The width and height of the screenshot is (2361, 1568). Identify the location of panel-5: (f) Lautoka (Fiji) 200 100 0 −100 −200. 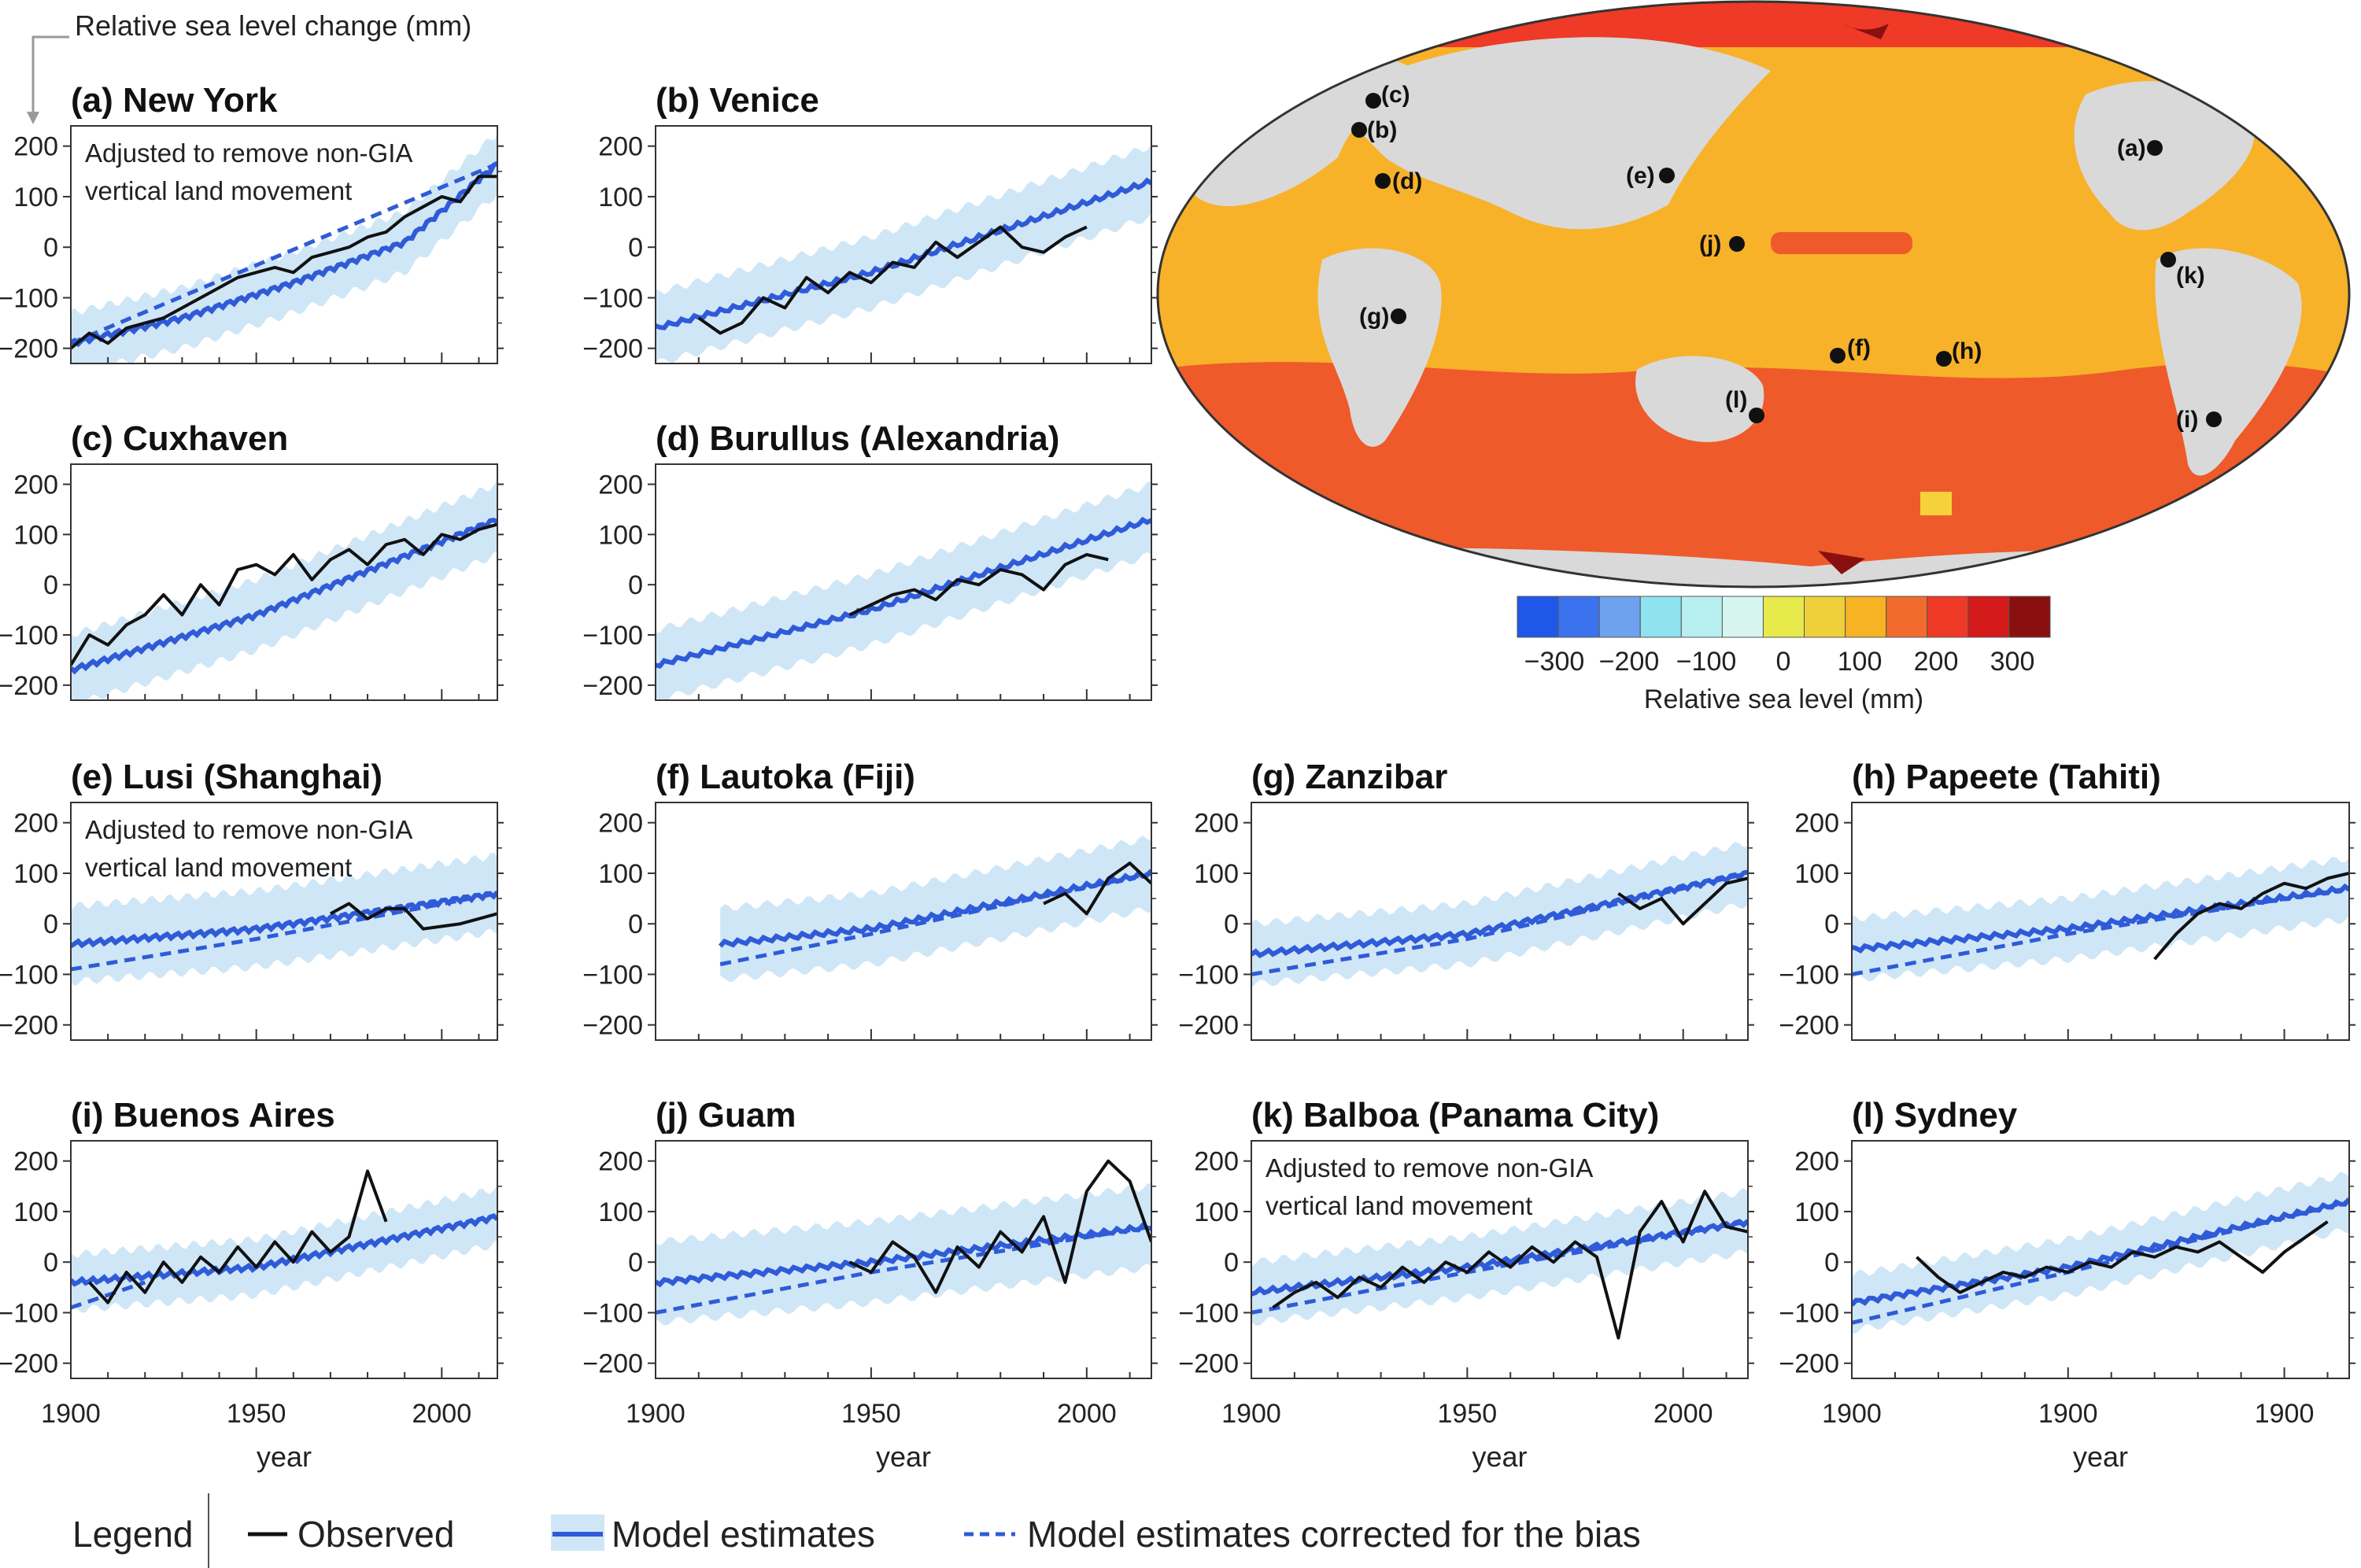
(870, 899).